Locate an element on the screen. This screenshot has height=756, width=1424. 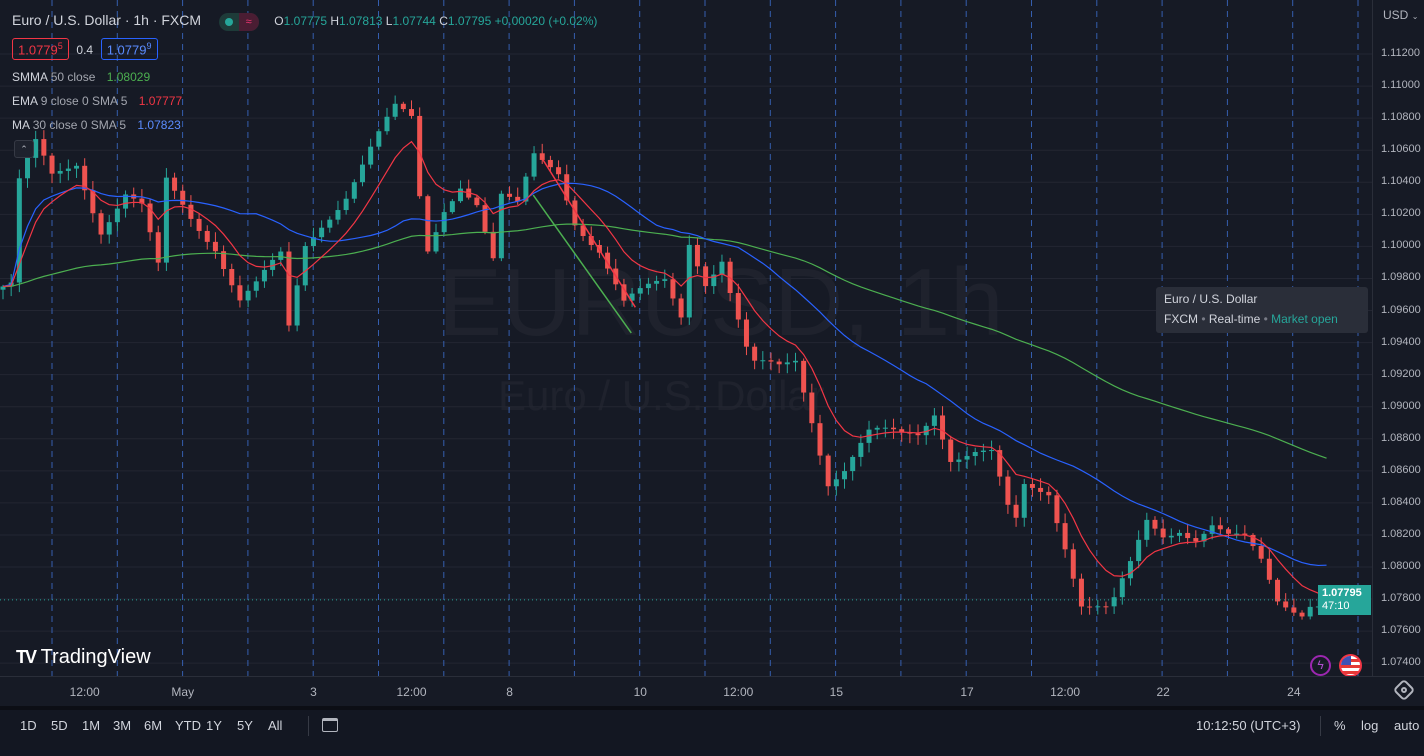
tooltip-market-status: Market open is located at coordinates (1304, 319).